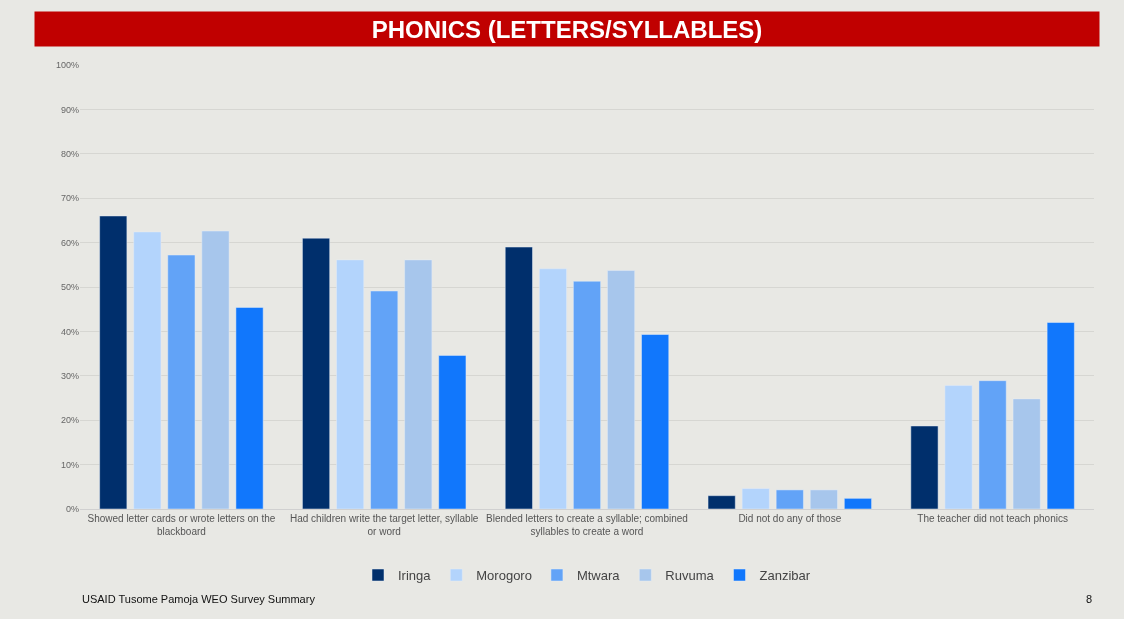 Image resolution: width=1124 pixels, height=619 pixels. Describe the element at coordinates (992, 518) in the screenshot. I see `x-tick-label: The teacher did not teach phonics` at that location.